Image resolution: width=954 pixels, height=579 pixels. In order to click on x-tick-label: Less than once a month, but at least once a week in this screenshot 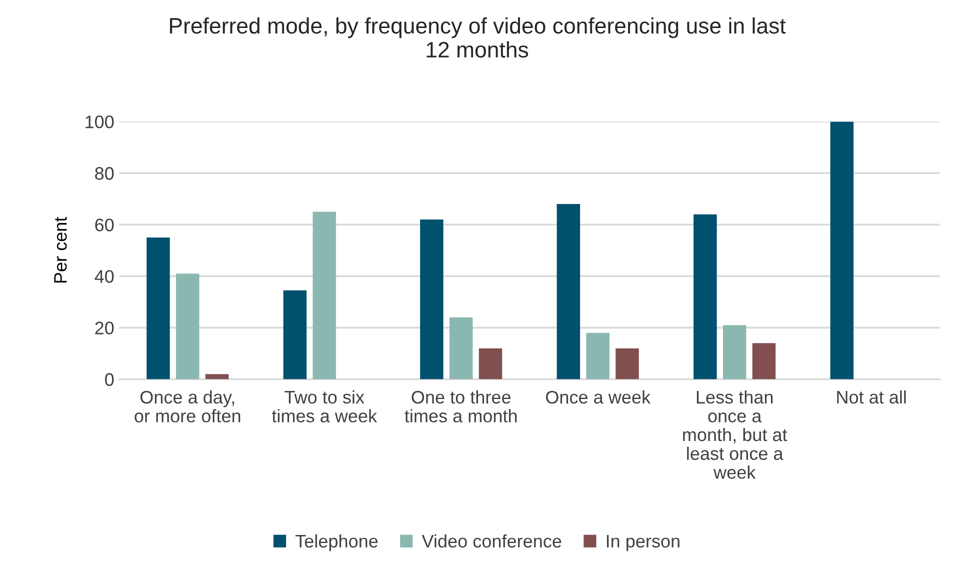, I will do `click(735, 434)`.